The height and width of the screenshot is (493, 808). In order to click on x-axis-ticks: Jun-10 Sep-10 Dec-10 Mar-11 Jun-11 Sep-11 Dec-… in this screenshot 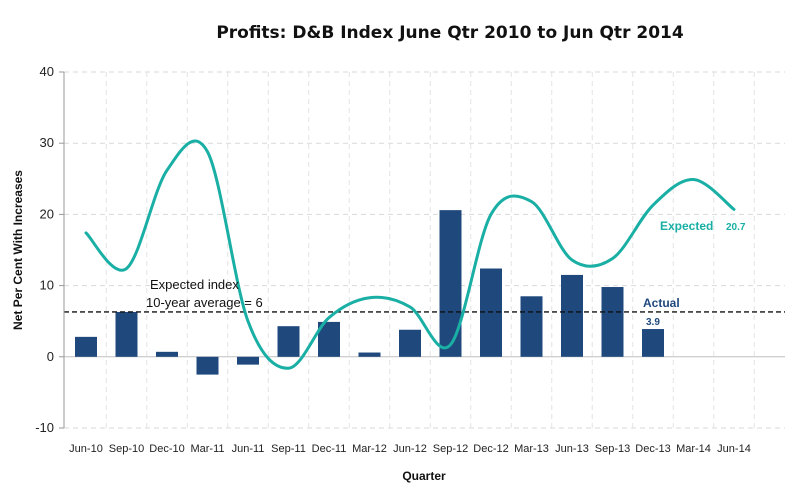, I will do `click(410, 449)`.